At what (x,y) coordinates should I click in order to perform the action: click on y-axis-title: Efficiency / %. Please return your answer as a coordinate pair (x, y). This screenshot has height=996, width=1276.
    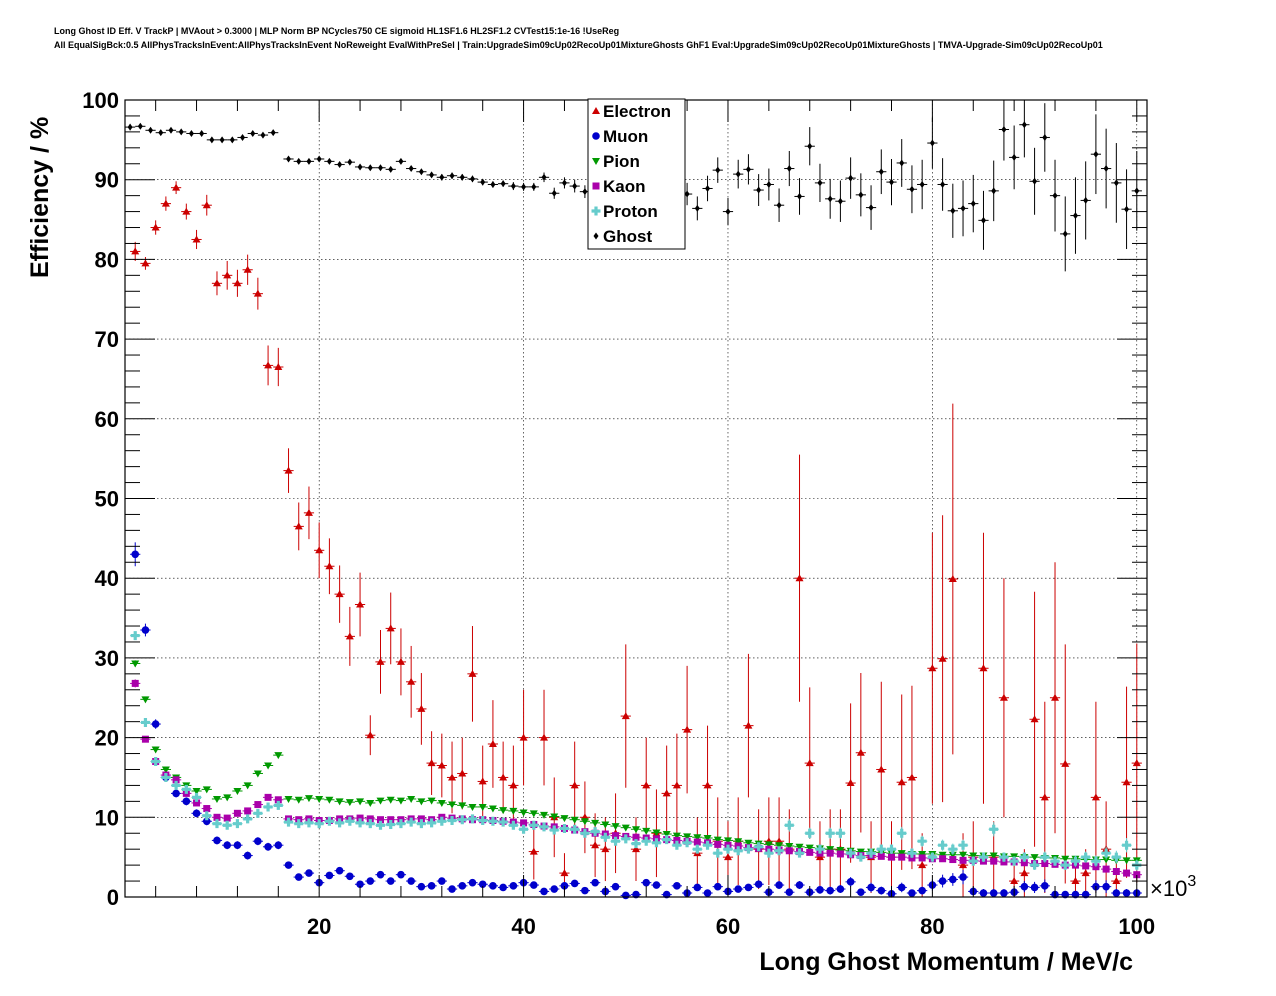
    Looking at the image, I should click on (40, 197).